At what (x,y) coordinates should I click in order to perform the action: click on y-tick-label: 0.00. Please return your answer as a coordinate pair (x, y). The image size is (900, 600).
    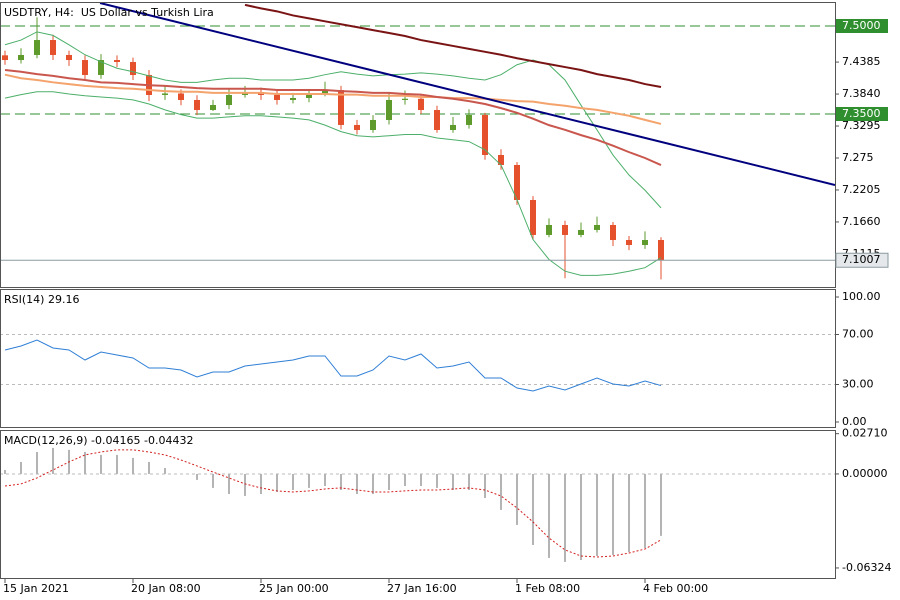
    Looking at the image, I should click on (854, 421).